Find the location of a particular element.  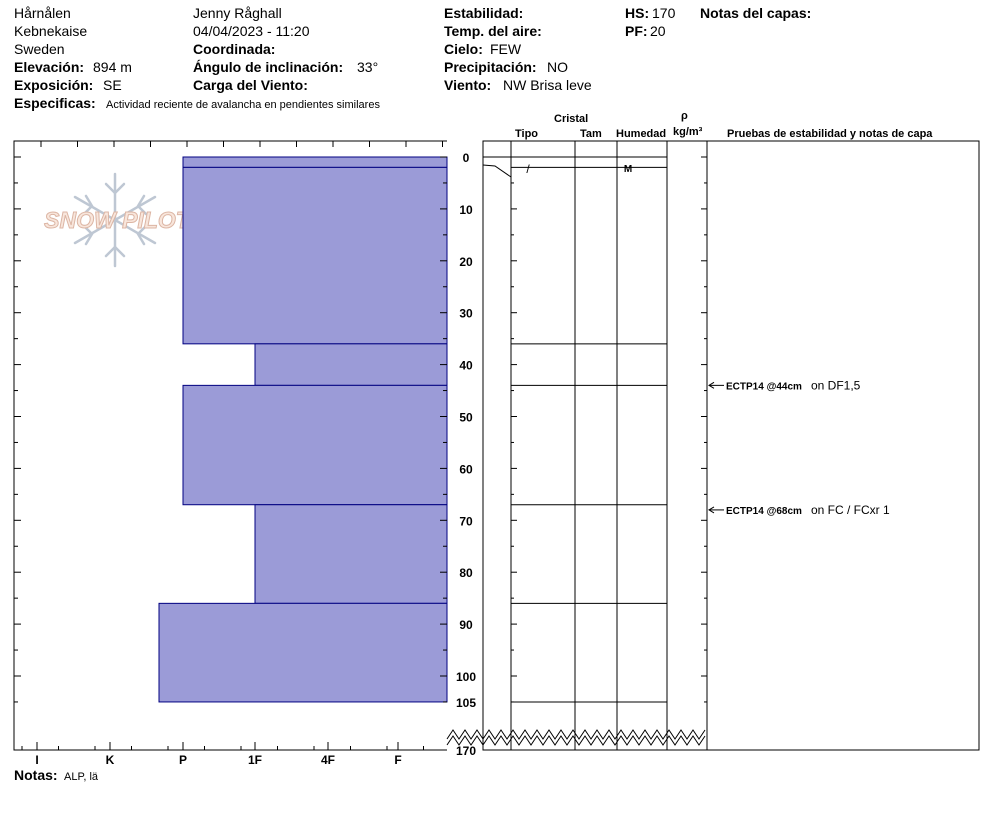

region-name: Kebnekaise is located at coordinates (51, 31).